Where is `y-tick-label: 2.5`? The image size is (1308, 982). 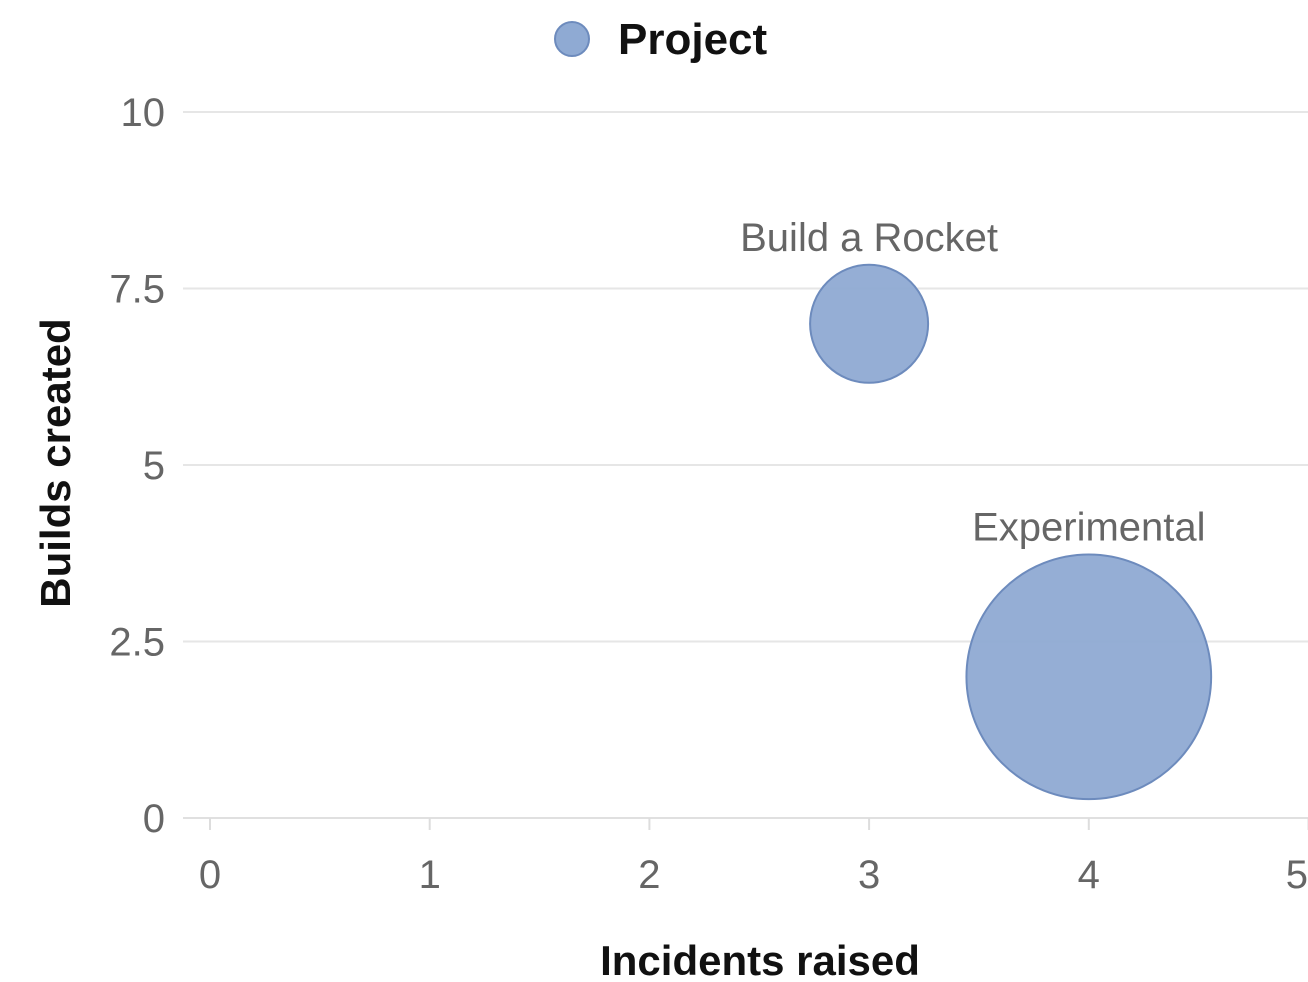
y-tick-label: 2.5 is located at coordinates (137, 643).